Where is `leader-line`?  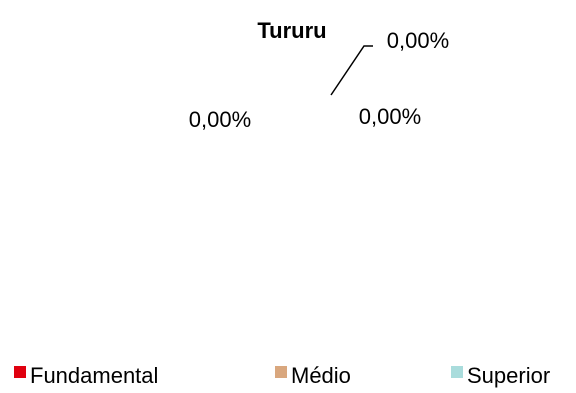
leader-line is located at coordinates (351, 70).